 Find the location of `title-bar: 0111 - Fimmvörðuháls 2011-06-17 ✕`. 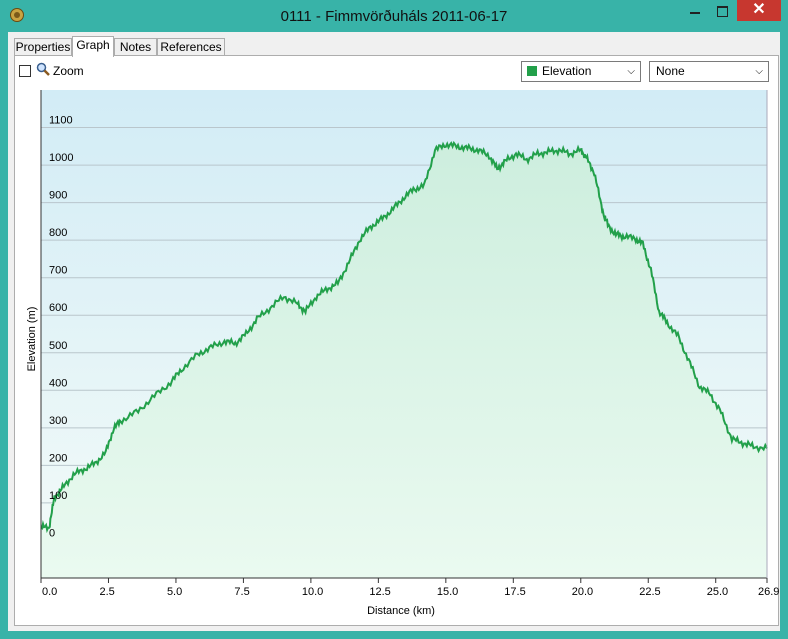

title-bar: 0111 - Fimmvörðuháls 2011-06-17 ✕ is located at coordinates (394, 16).